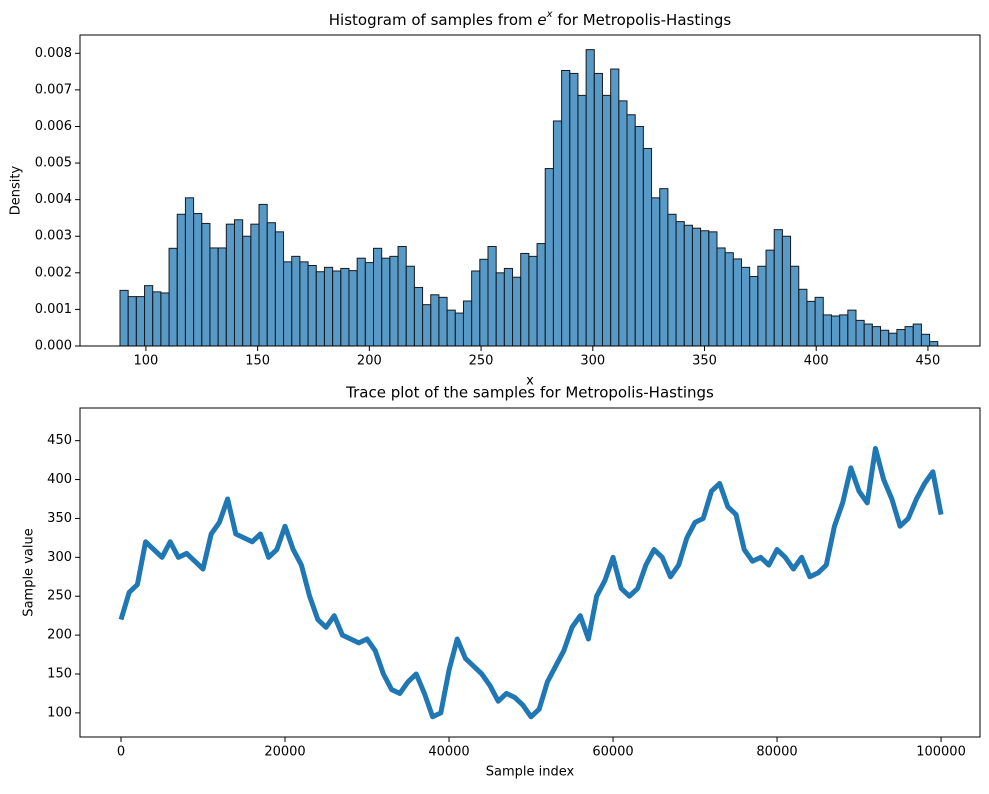 The width and height of the screenshot is (989, 794). I want to click on x-tick-label: 400, so click(816, 361).